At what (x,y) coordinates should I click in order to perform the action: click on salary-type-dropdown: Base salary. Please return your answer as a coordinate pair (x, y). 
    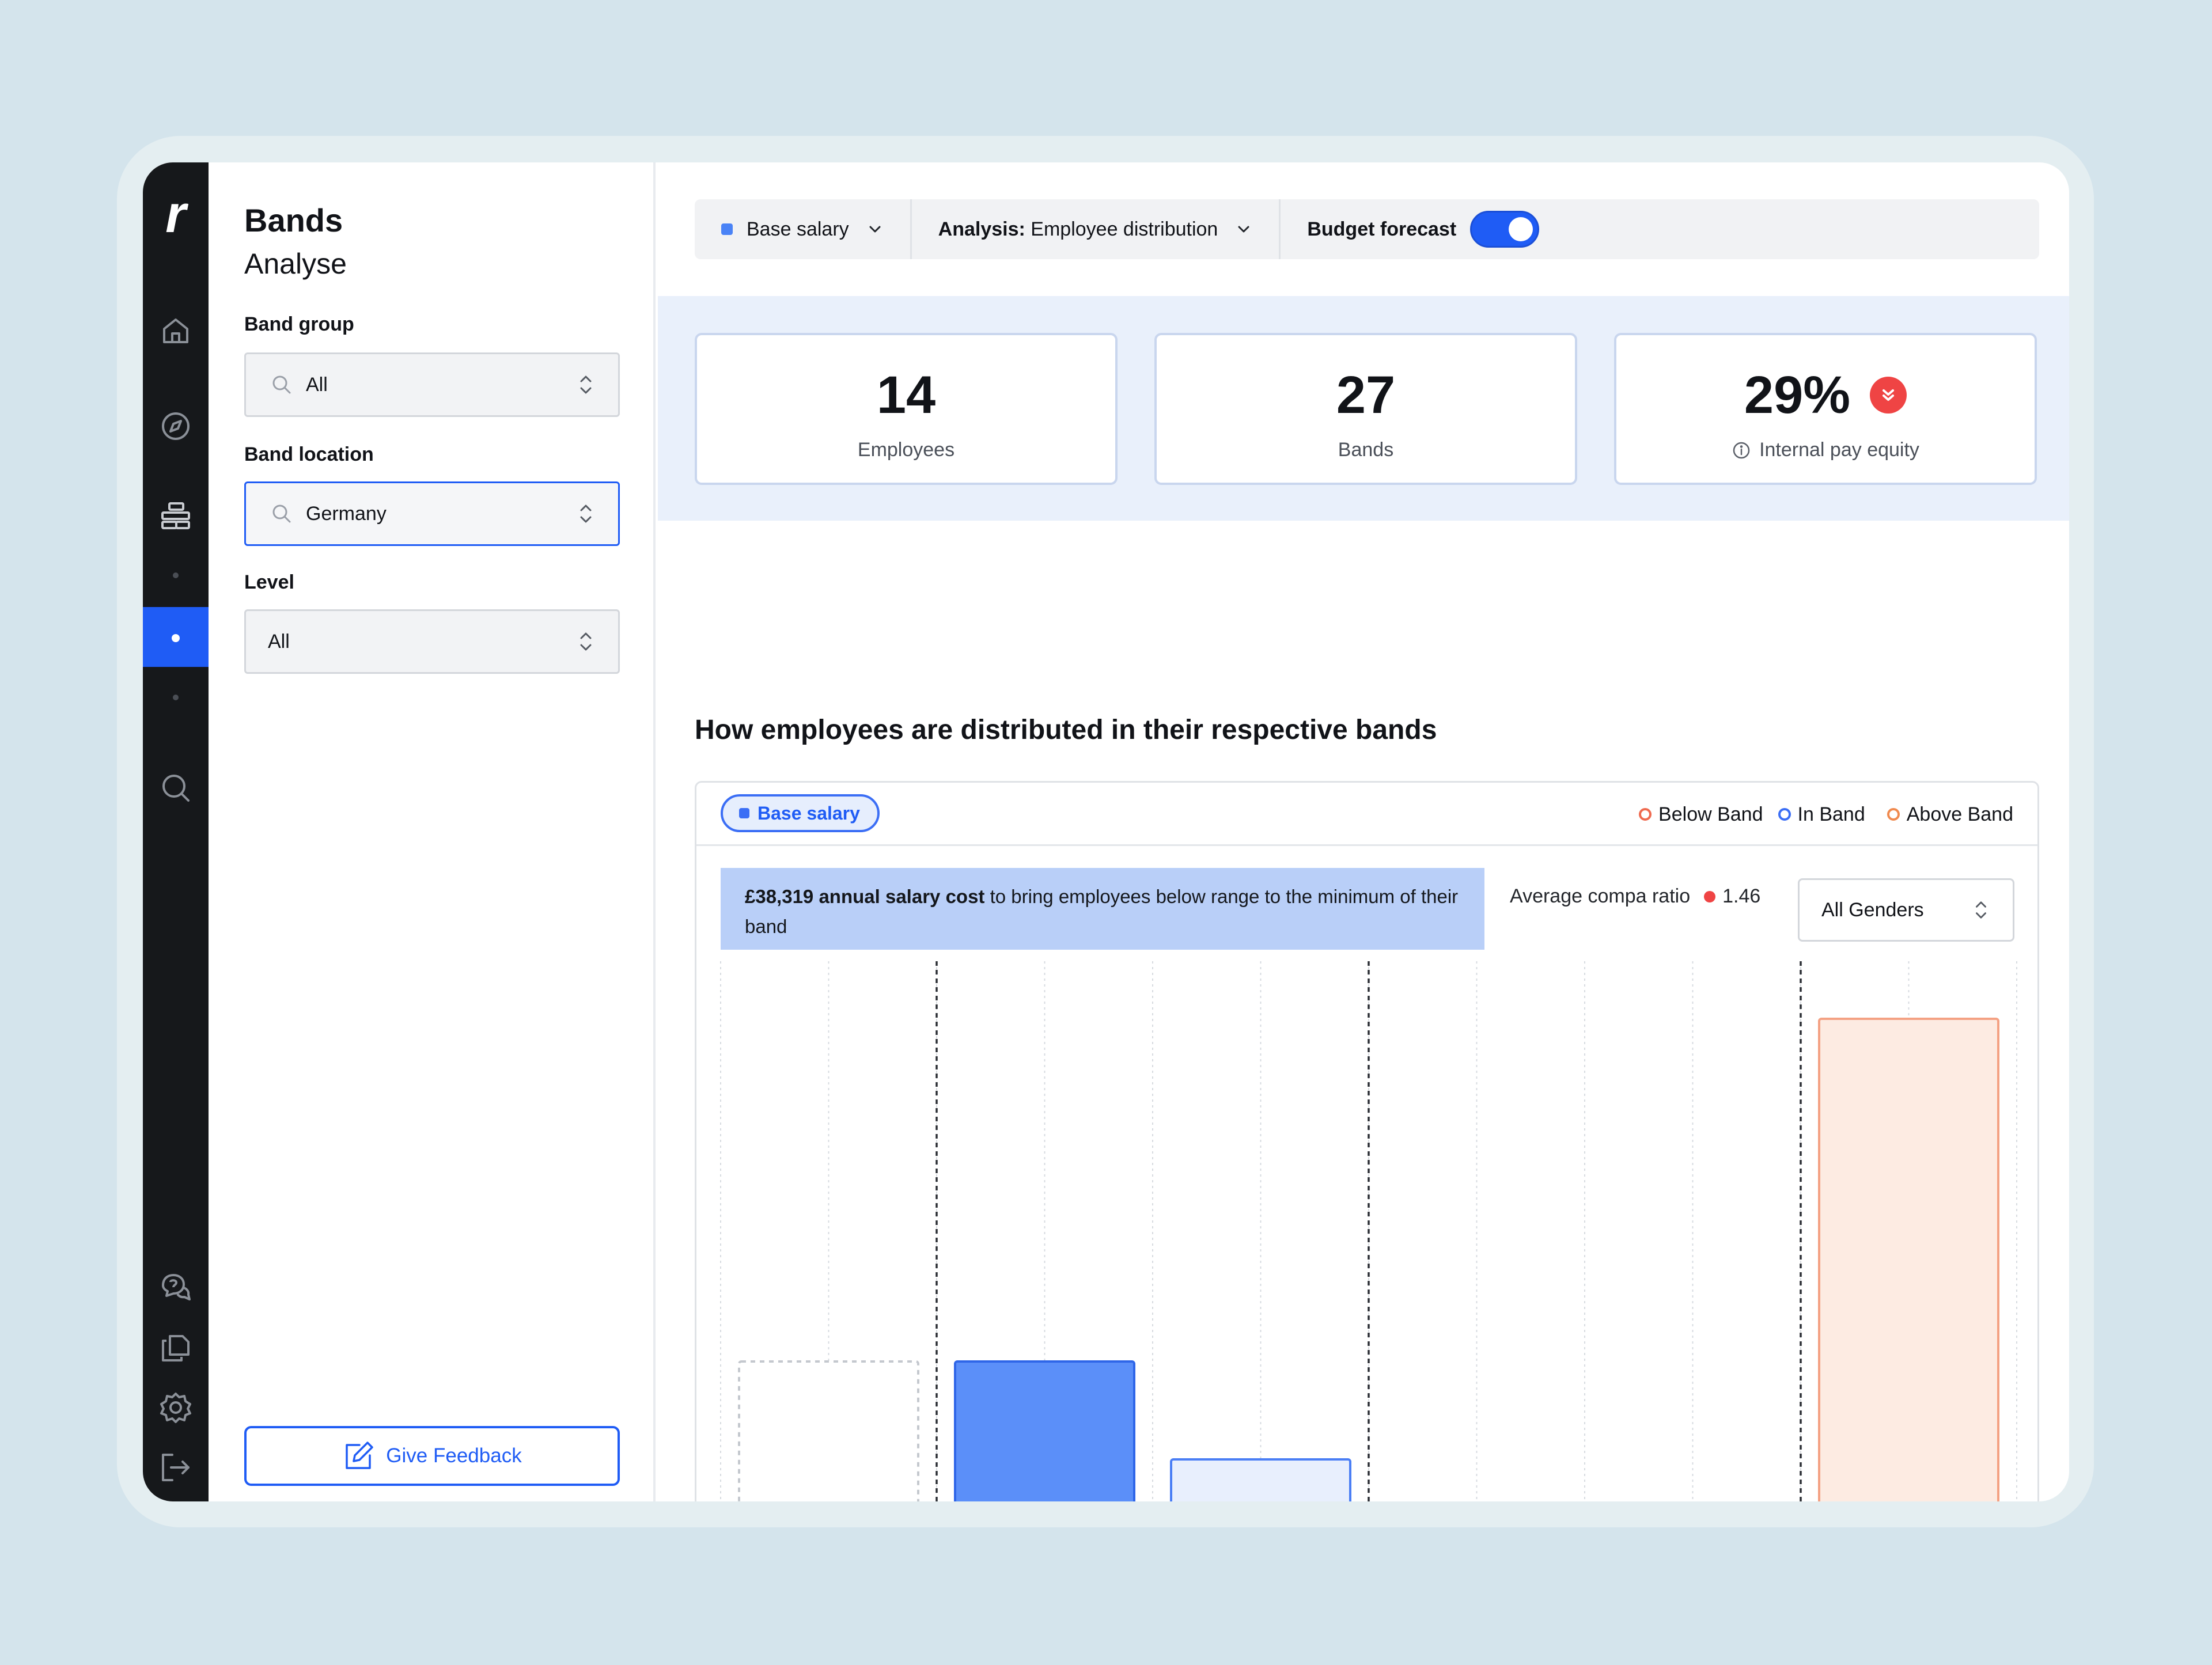
    Looking at the image, I should click on (803, 229).